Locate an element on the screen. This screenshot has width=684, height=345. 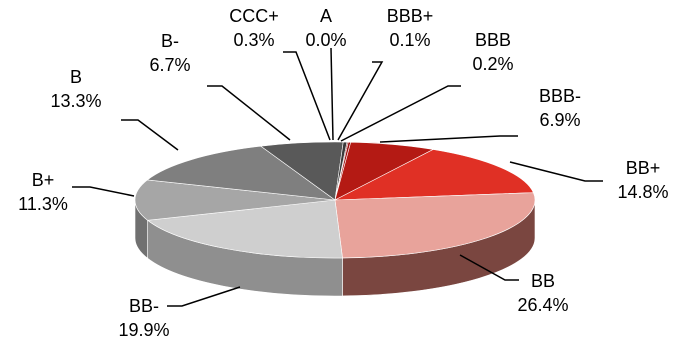
leader-line-ccc-plus is located at coordinates (307, 96).